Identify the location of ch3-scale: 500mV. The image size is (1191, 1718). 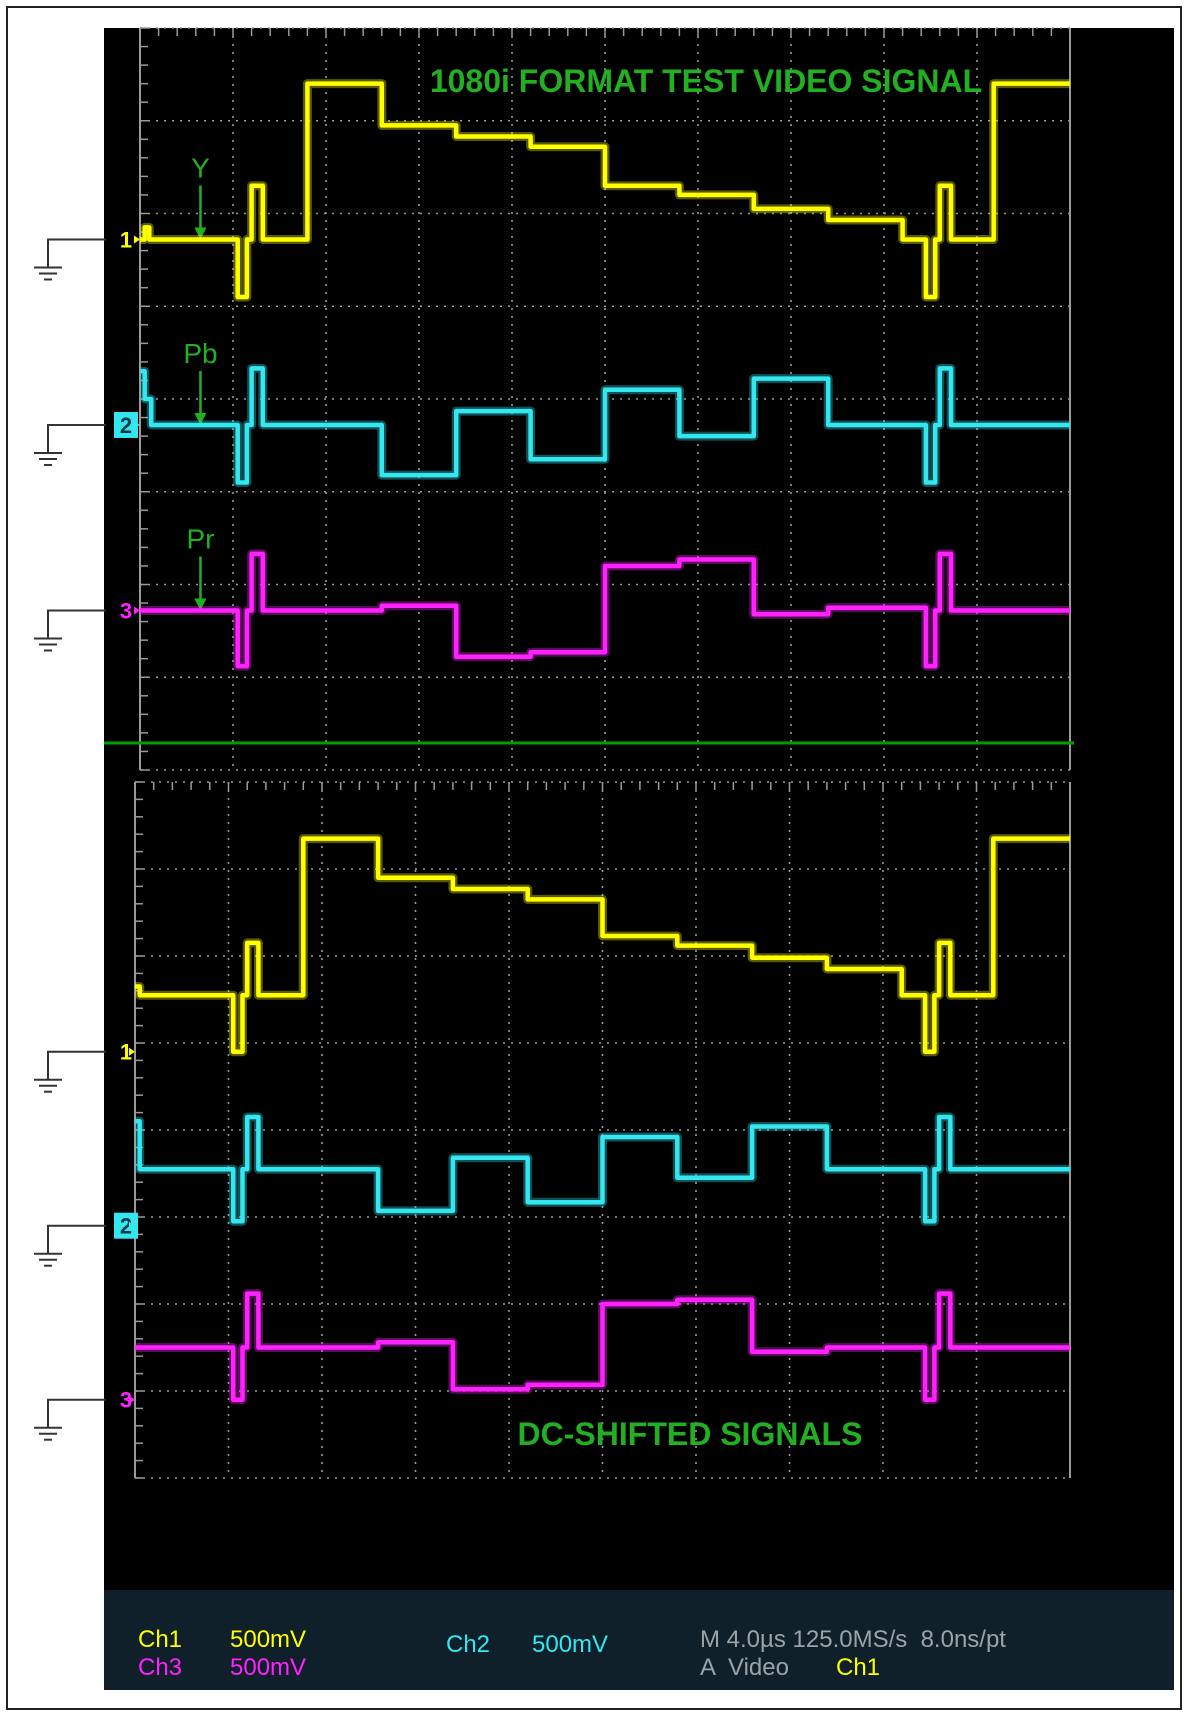
(268, 1667).